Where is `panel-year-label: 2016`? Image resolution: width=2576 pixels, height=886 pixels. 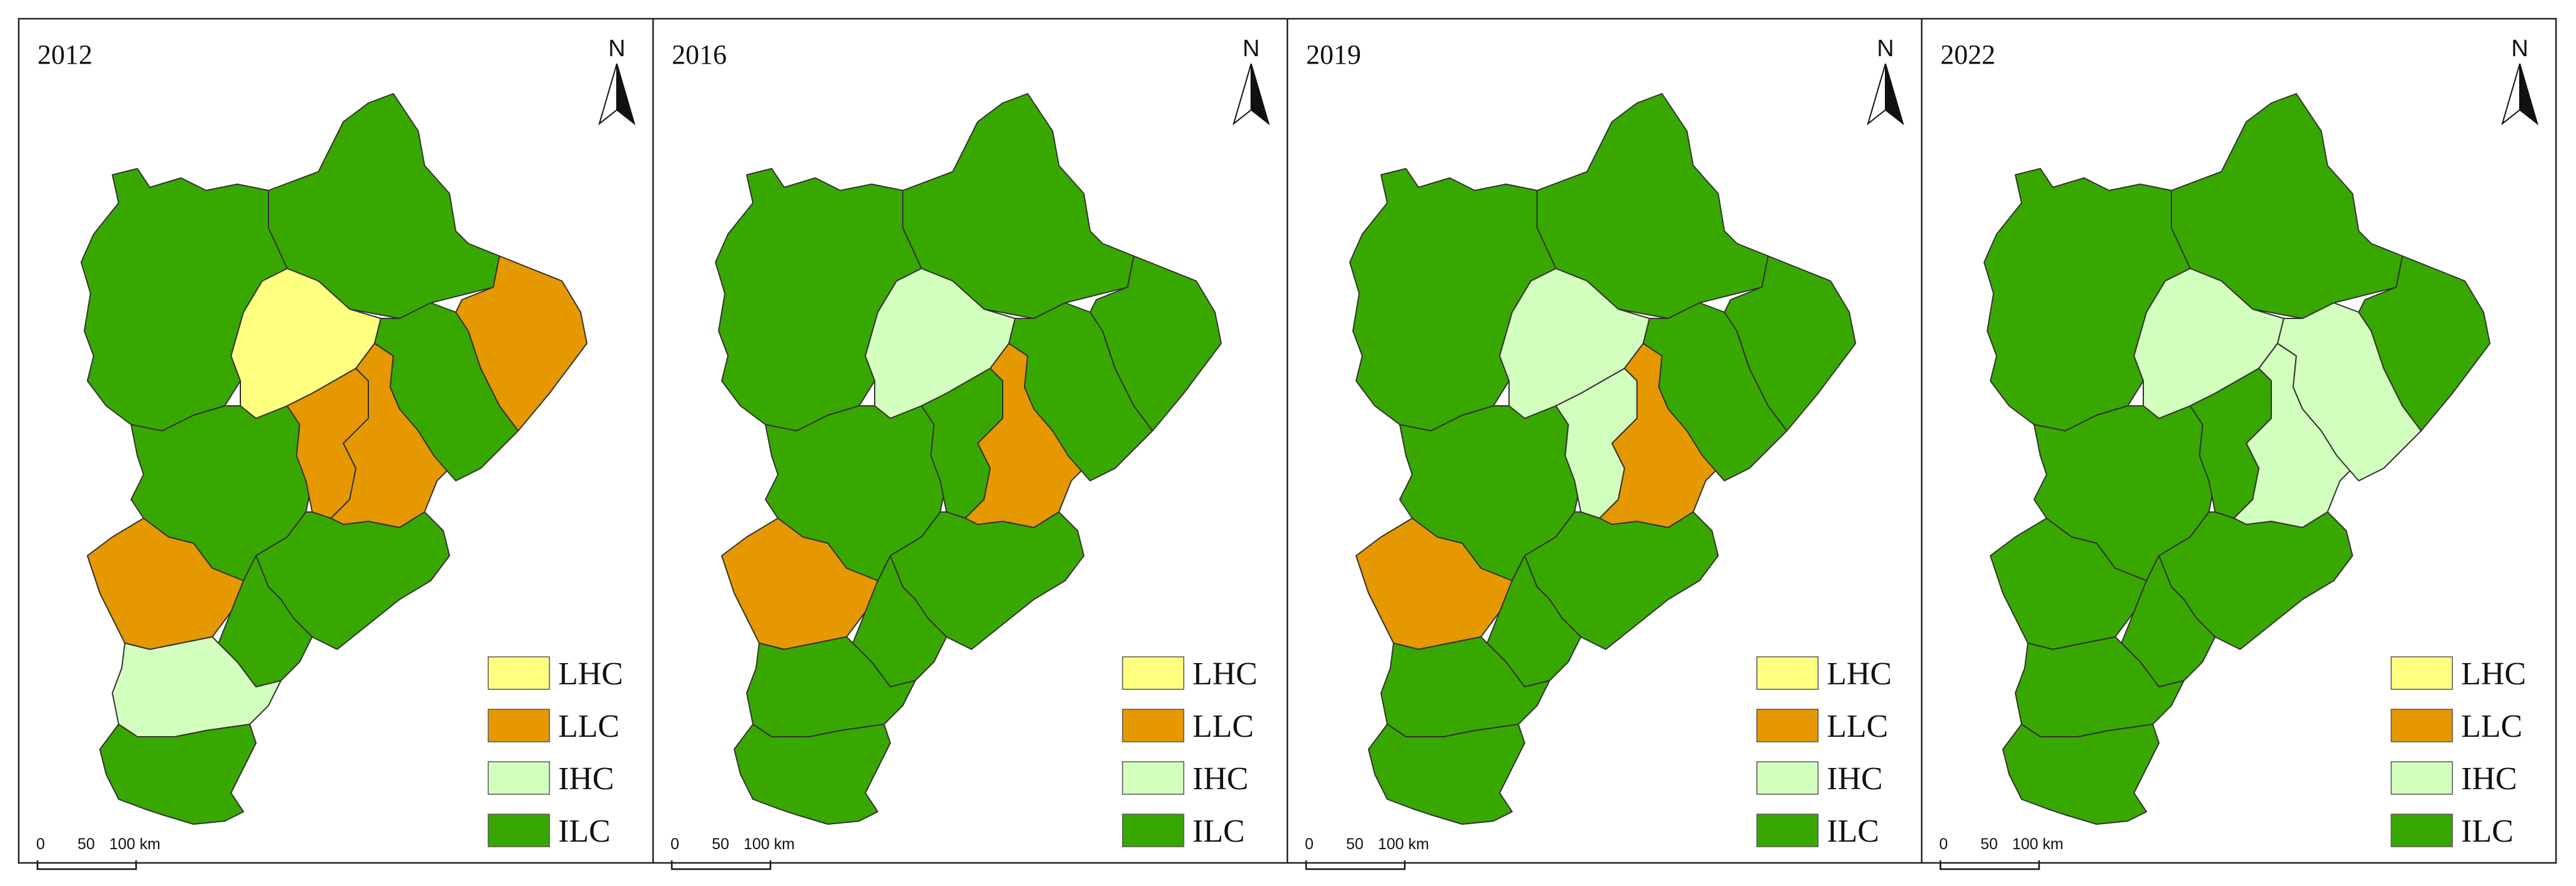
panel-year-label: 2016 is located at coordinates (699, 55).